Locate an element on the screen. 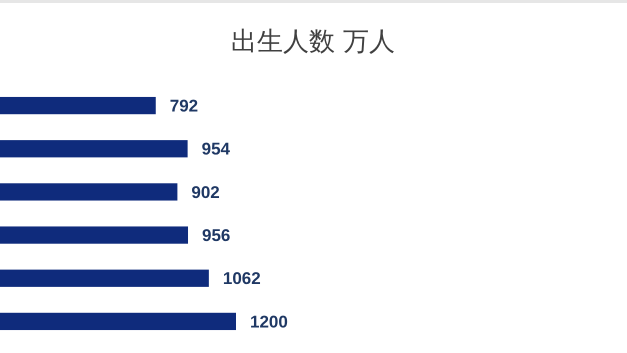 The width and height of the screenshot is (627, 353). data-label: 1062 is located at coordinates (241, 278).